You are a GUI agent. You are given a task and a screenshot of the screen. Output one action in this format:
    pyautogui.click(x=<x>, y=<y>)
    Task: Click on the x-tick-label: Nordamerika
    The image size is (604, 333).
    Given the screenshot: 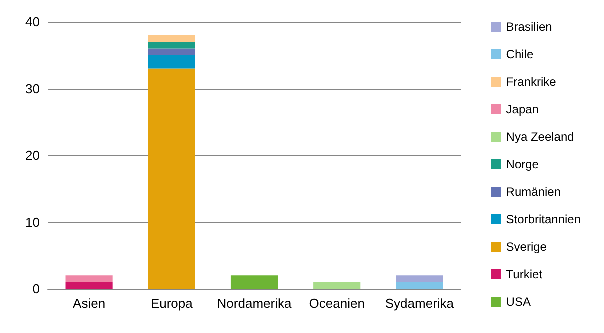 What is the action you would take?
    pyautogui.click(x=254, y=303)
    